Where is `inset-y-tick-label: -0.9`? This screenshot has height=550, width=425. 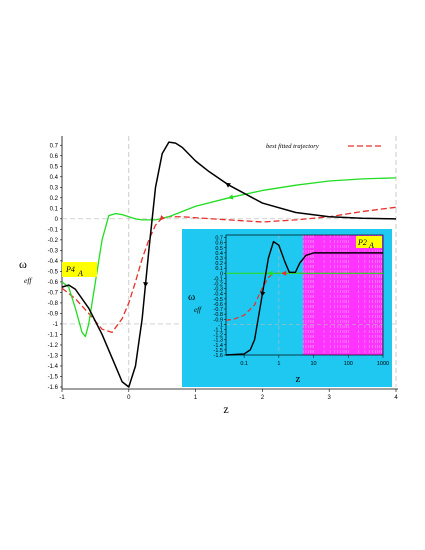 inset-y-tick-label: -0.9 is located at coordinates (218, 320).